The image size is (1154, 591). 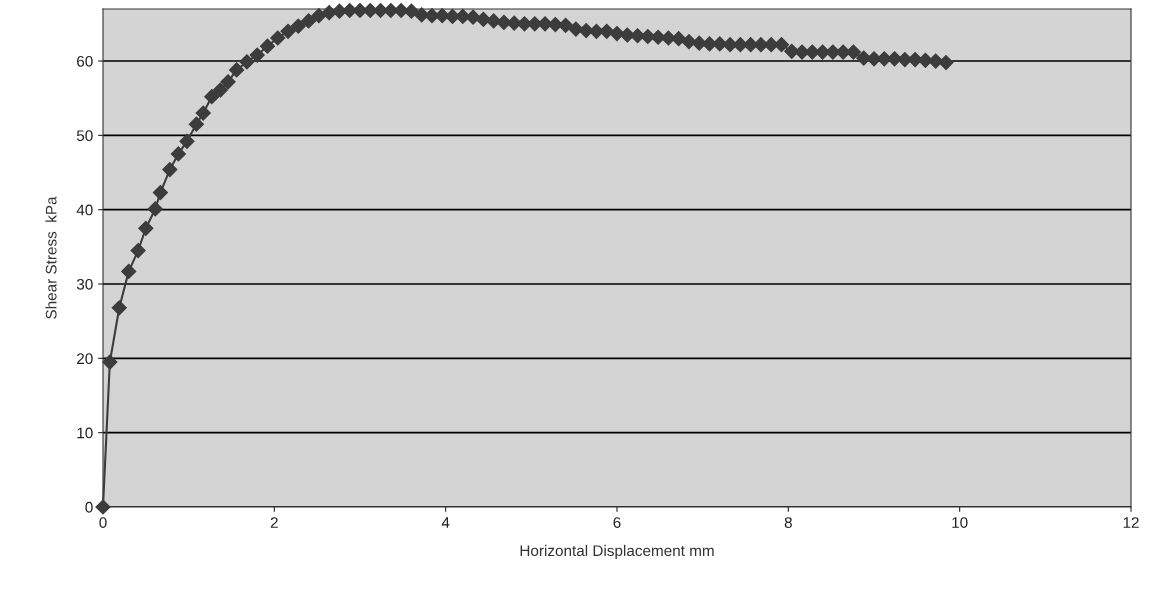 I want to click on y-tick-label: 10, so click(x=85, y=433).